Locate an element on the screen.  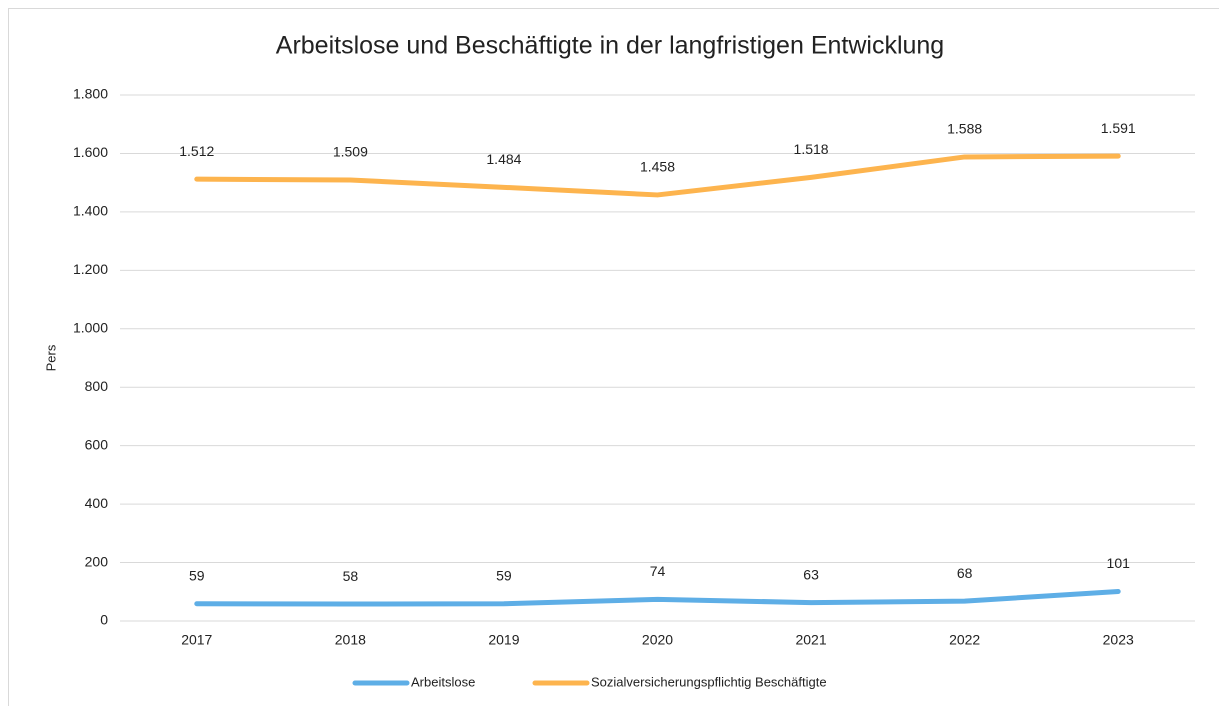
data-label: 1.484 is located at coordinates (503, 159).